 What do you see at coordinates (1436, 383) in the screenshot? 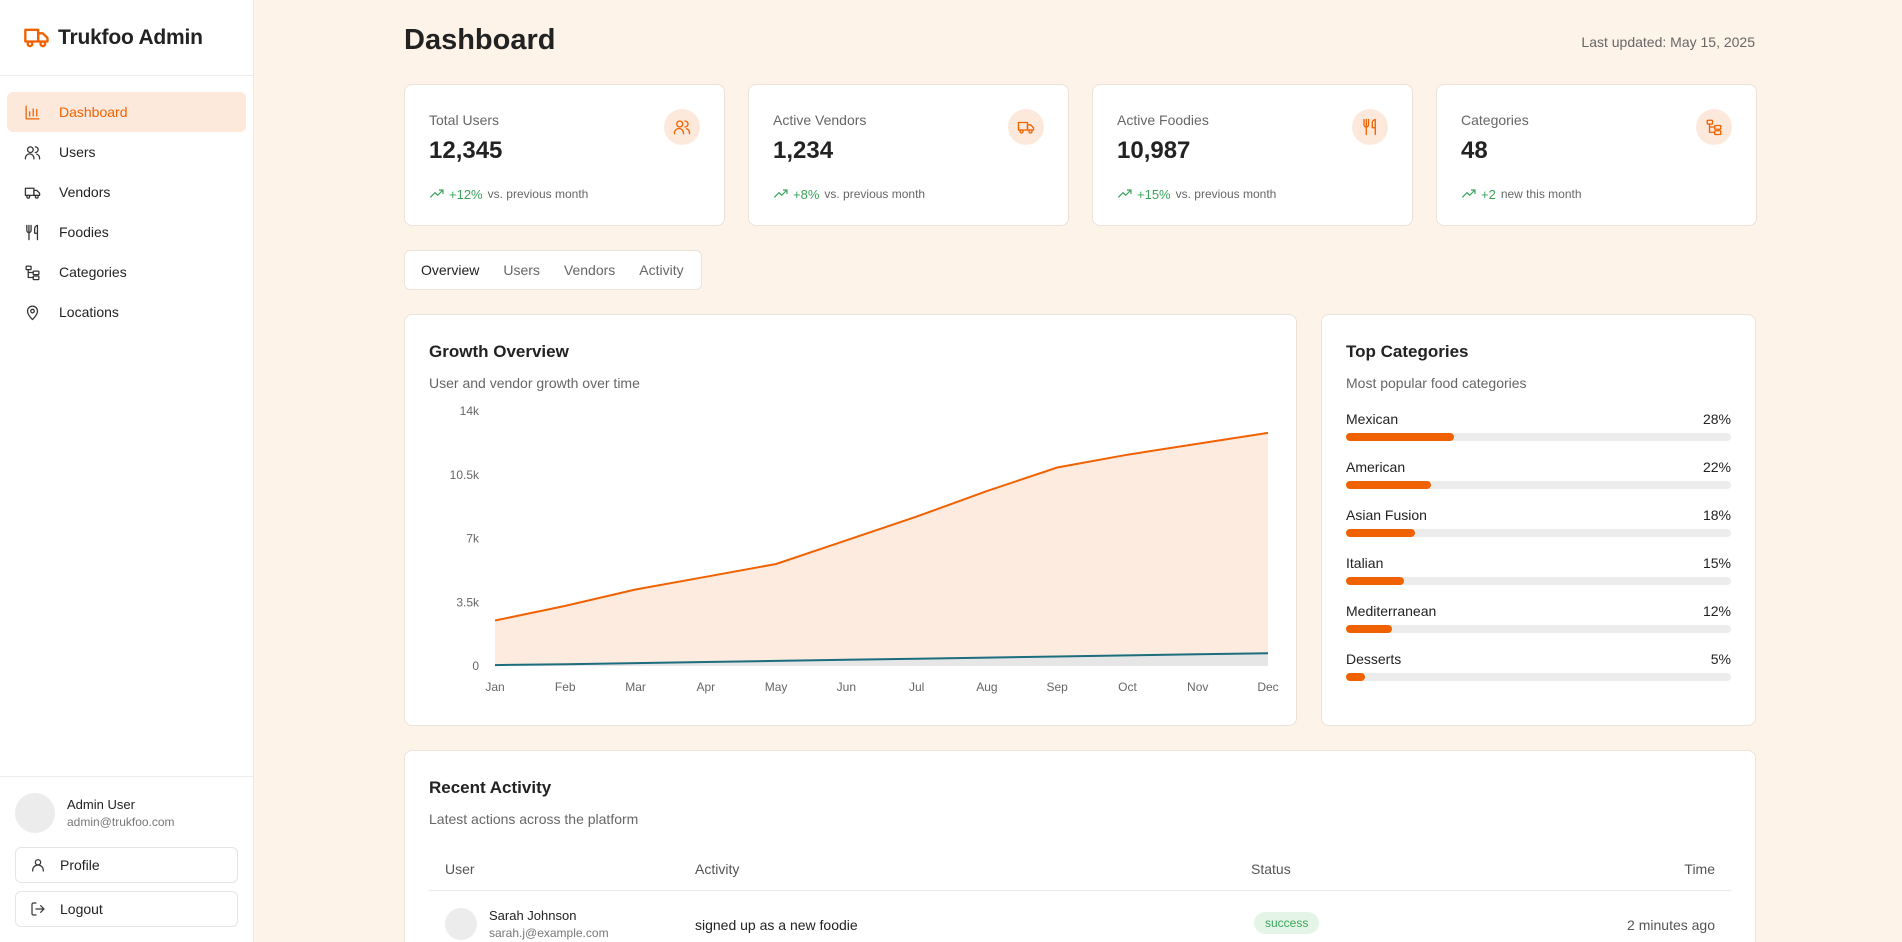
I see `panel-subtitle: Most popular food categories` at bounding box center [1436, 383].